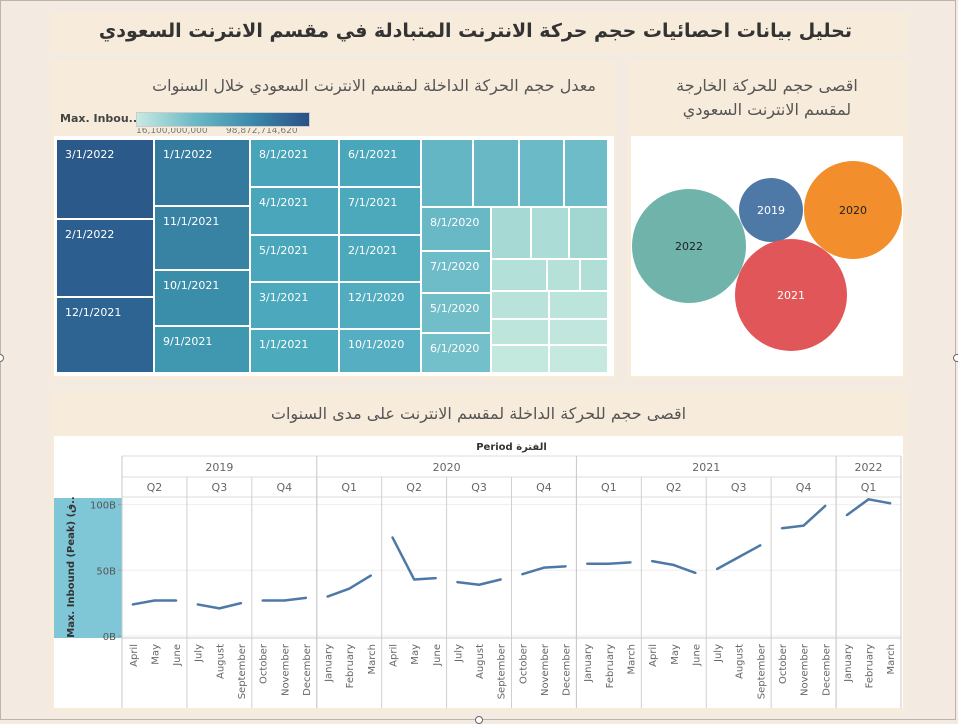 This screenshot has height=724, width=958. What do you see at coordinates (172, 131) in the screenshot?
I see `legend-min-value: 16,100,000,000` at bounding box center [172, 131].